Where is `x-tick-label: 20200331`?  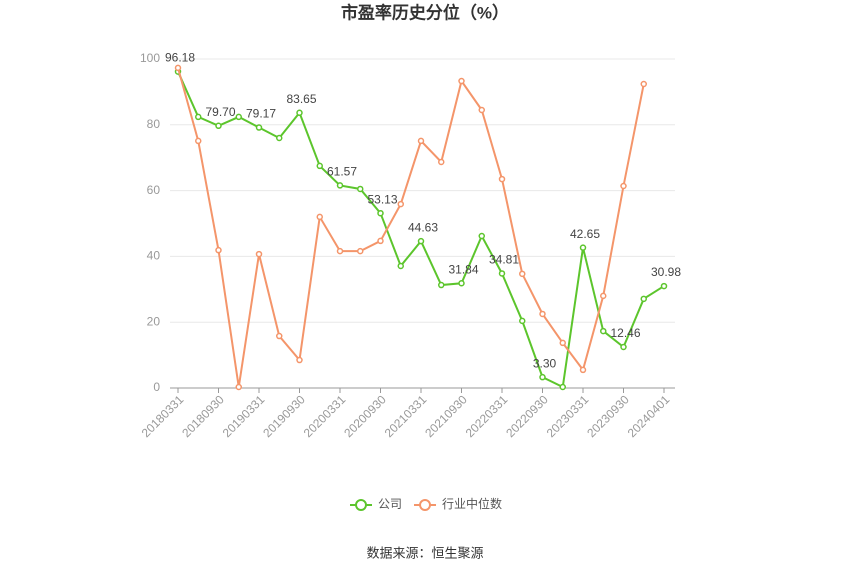 x-tick-label: 20200331 is located at coordinates (325, 416).